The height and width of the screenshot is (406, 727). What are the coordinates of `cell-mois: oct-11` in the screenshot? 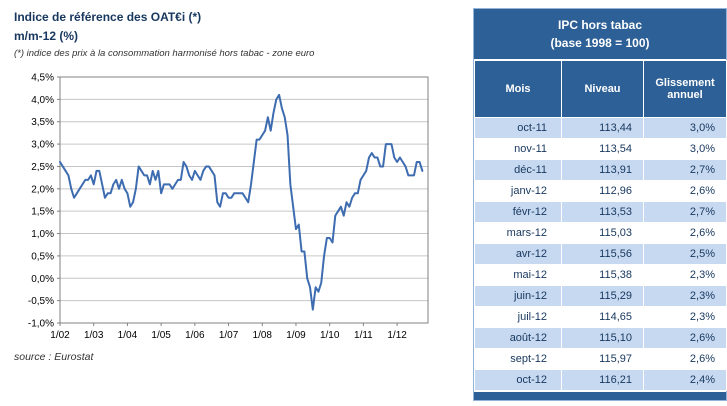 It's located at (518, 128).